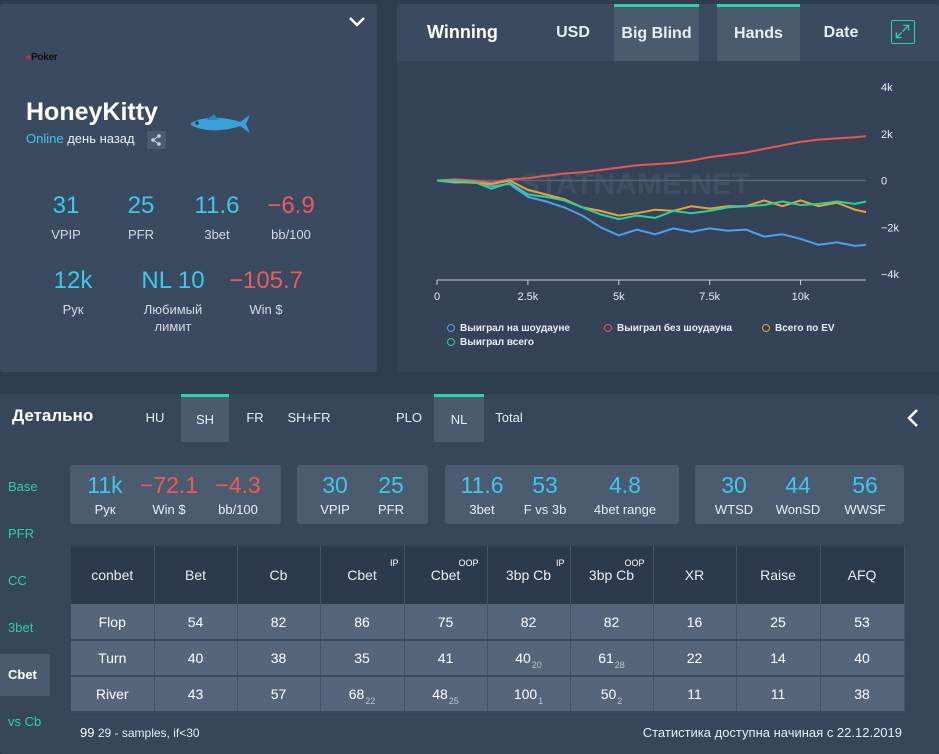  Describe the element at coordinates (695, 575) in the screenshot. I see `column-header: XR` at that location.